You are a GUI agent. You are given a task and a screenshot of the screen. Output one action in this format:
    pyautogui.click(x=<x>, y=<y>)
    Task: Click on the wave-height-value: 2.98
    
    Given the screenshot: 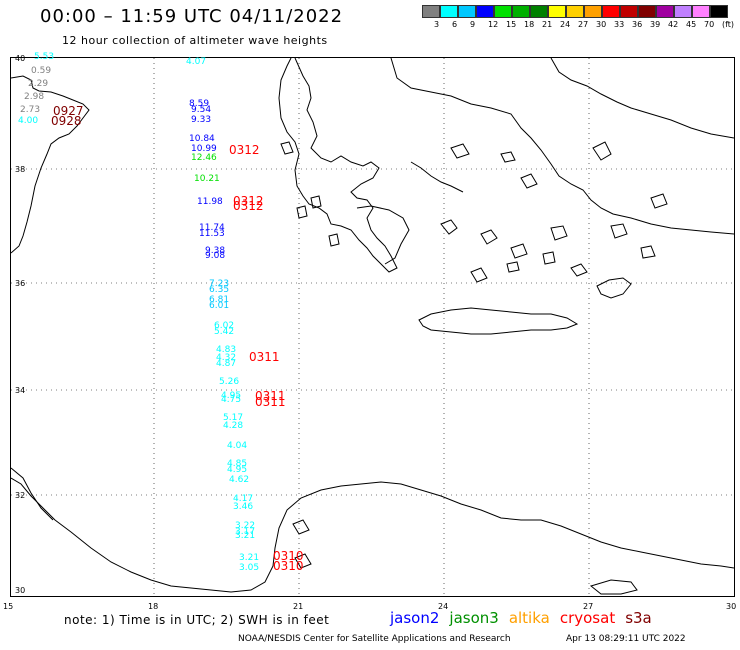 What is the action you would take?
    pyautogui.click(x=34, y=97)
    